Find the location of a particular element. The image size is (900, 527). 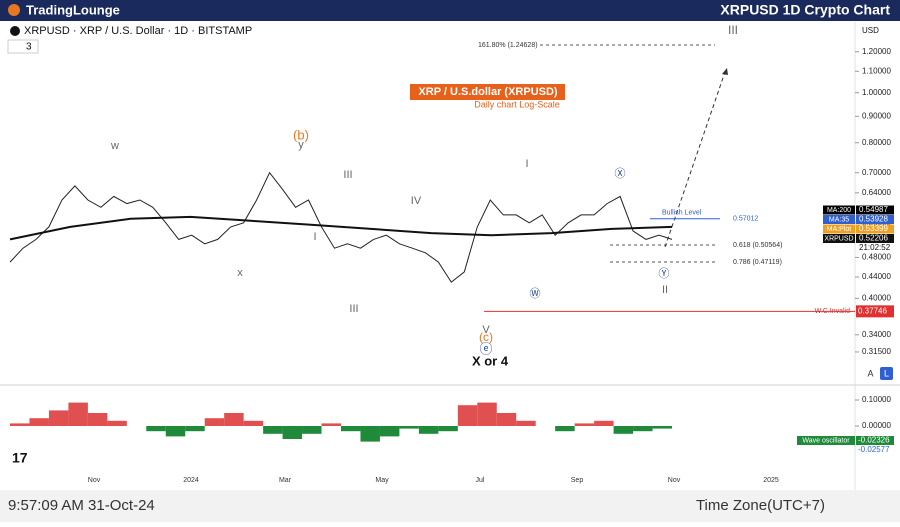

wave-label: x is located at coordinates (240, 273).